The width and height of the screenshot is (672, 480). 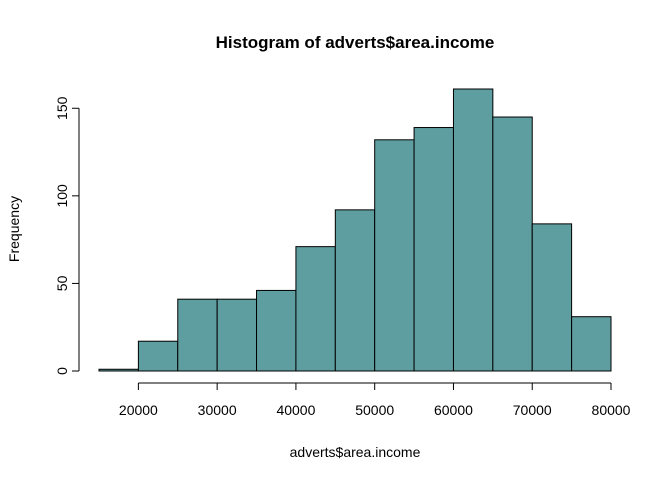 I want to click on x-axis: 20000 30000 40000 50000 60000 70000 80000, so click(x=375, y=400).